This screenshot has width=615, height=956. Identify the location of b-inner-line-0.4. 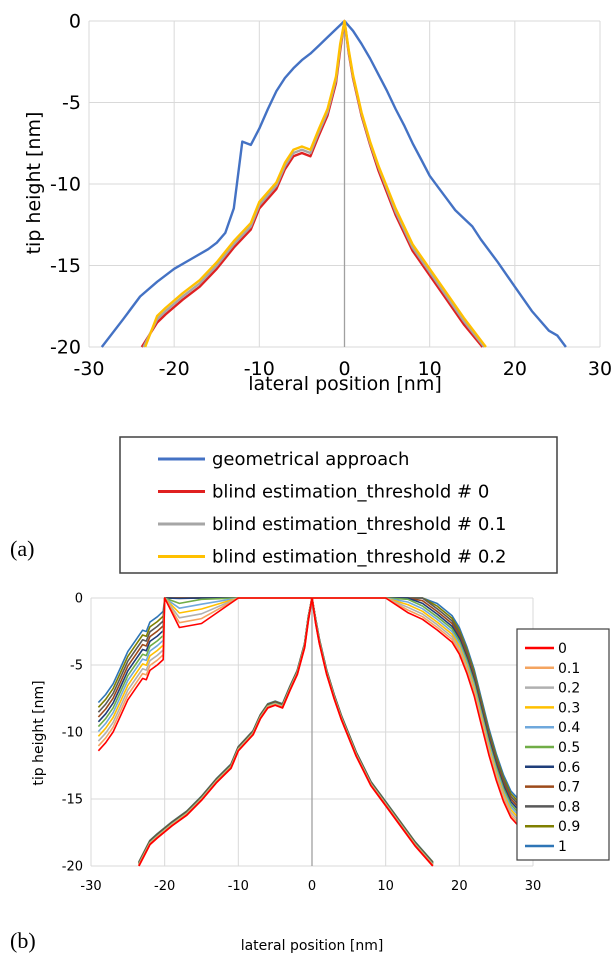
(286, 731).